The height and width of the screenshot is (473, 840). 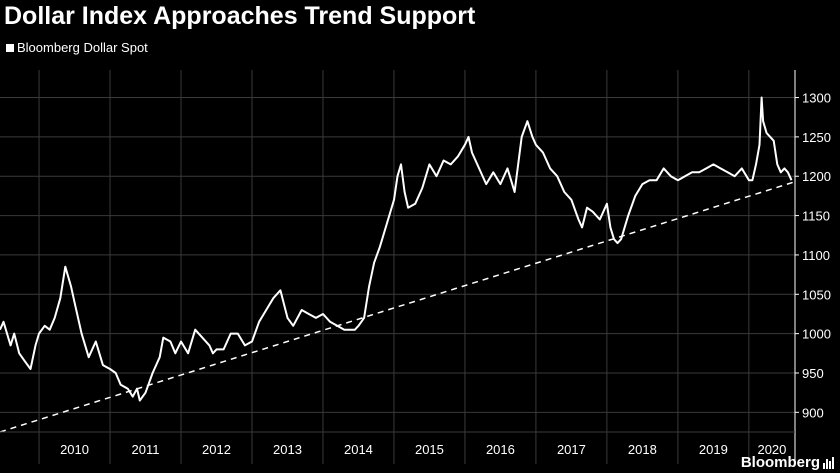 I want to click on x-tick-label: 2010, so click(x=74, y=449).